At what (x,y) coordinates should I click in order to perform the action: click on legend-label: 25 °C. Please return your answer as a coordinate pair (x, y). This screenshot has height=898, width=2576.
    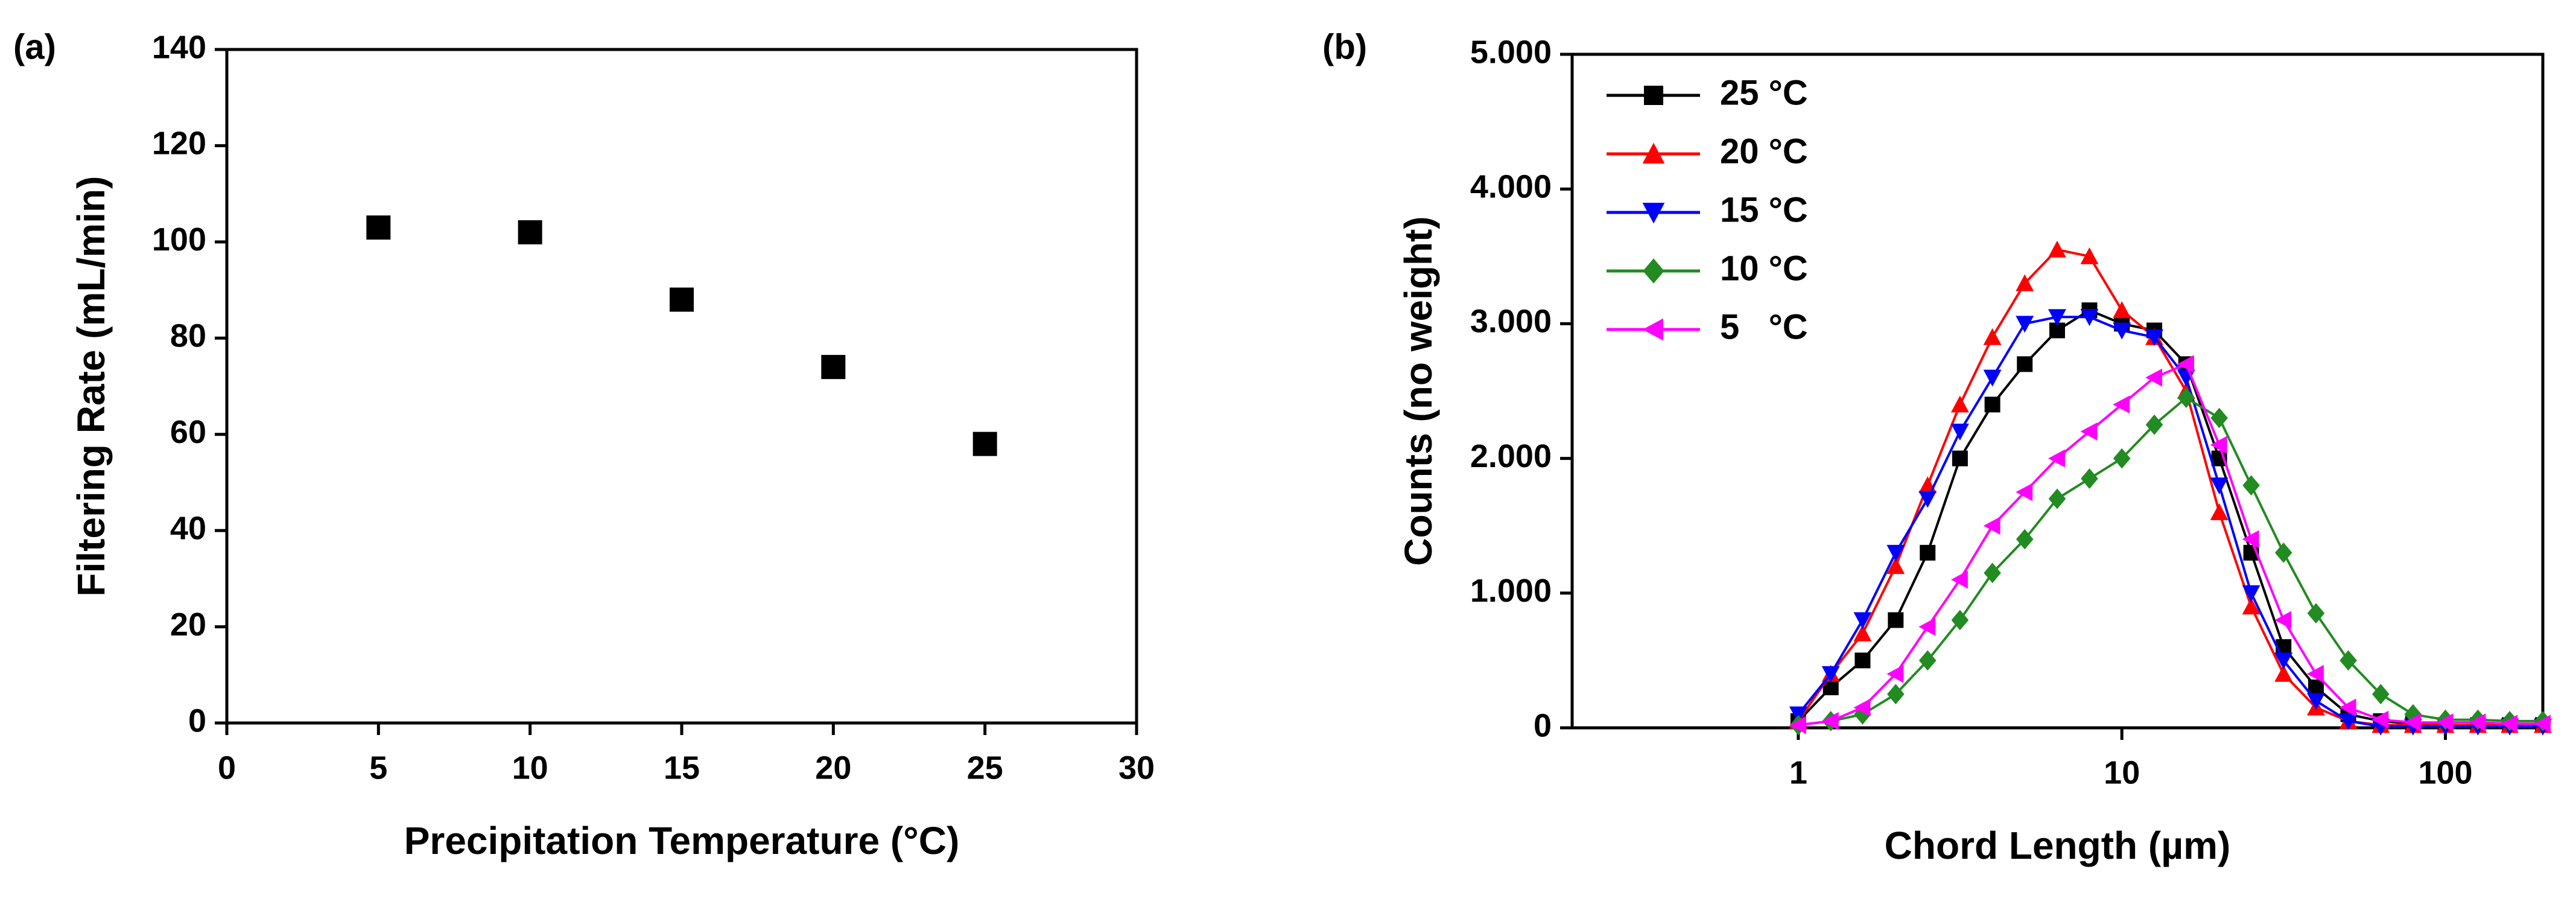
    Looking at the image, I should click on (1764, 93).